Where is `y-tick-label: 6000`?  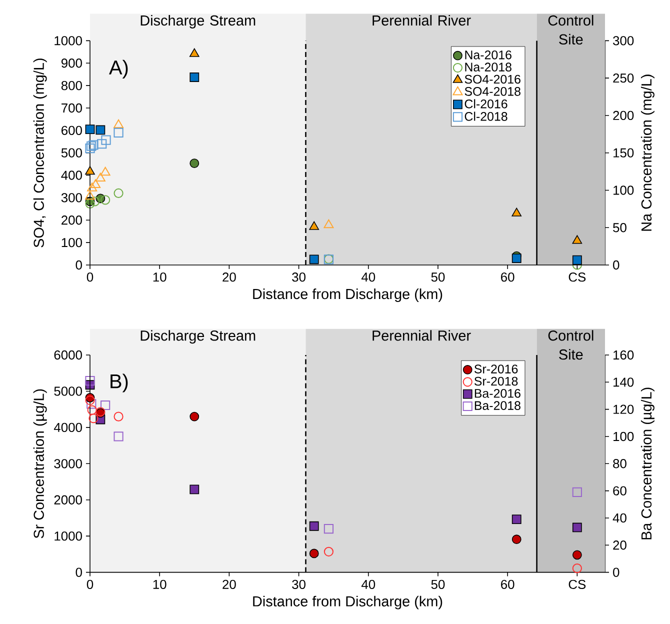 y-tick-label: 6000 is located at coordinates (68, 355).